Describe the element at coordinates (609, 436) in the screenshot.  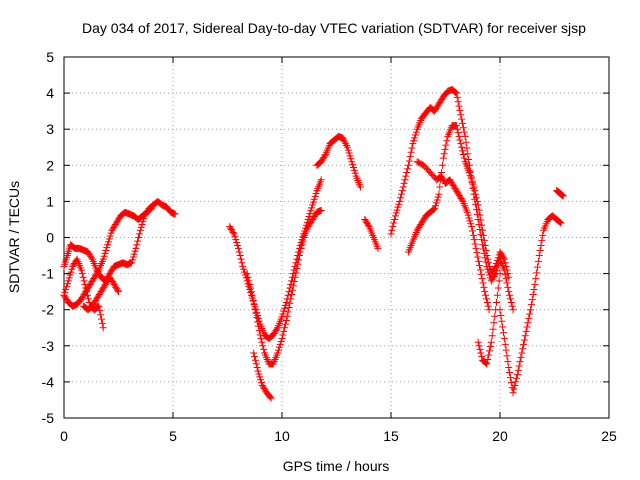
I see `x-tick-label: 25` at that location.